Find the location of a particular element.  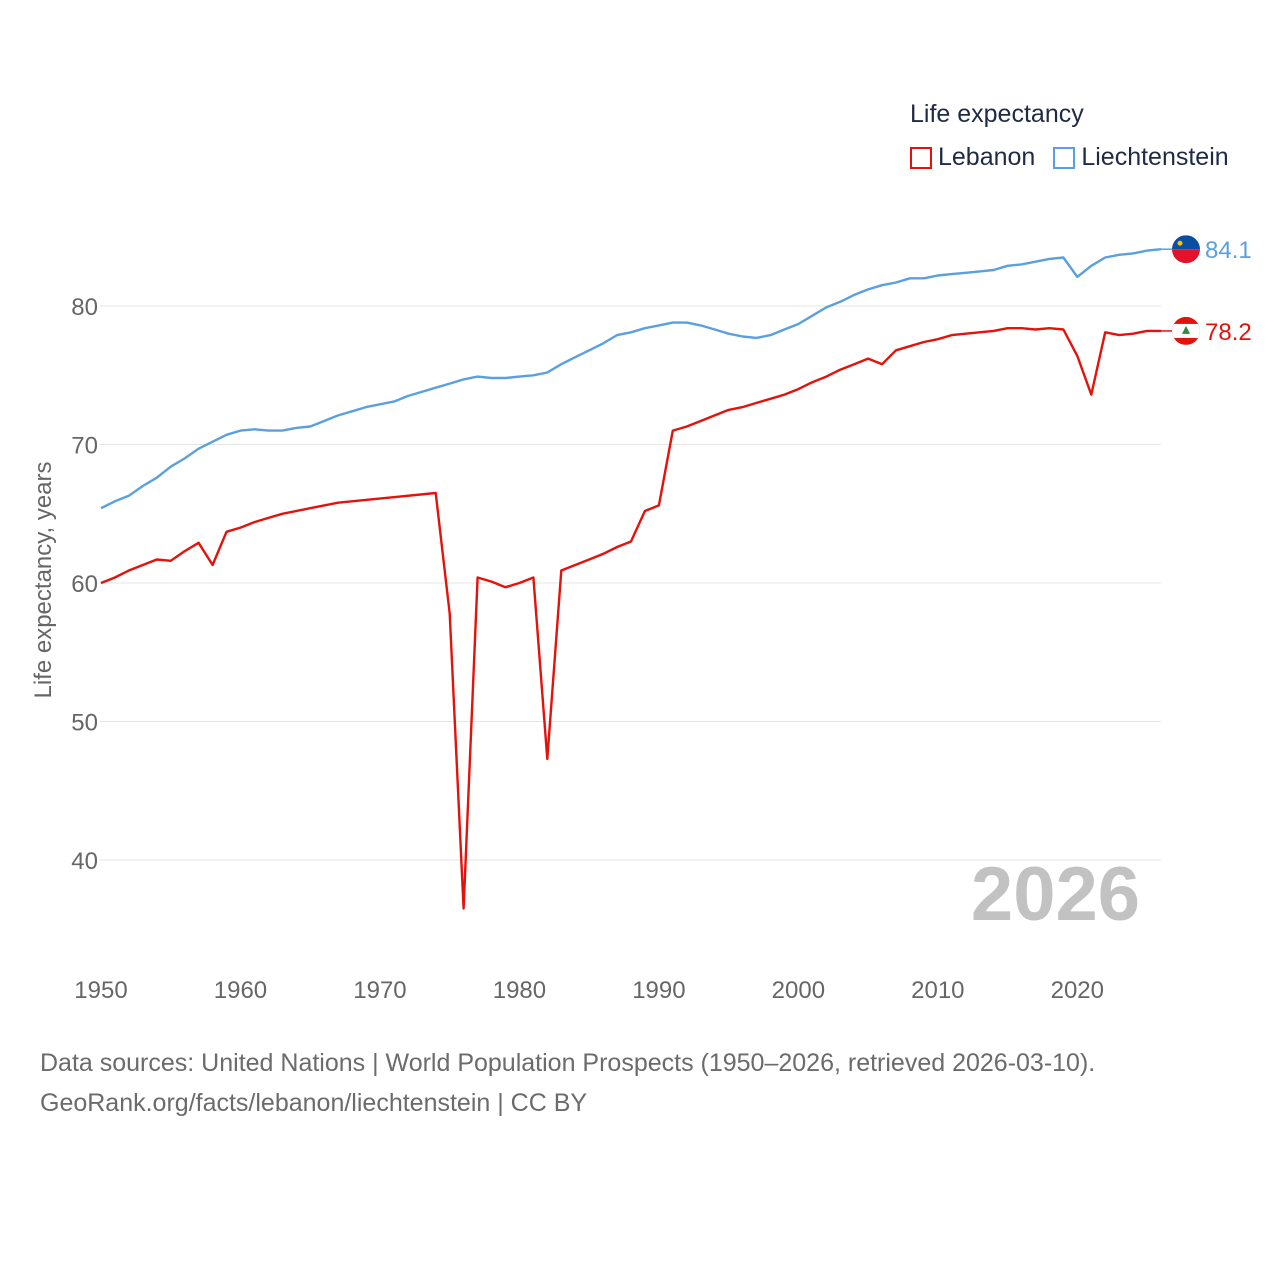

legend: Lebanon Liechtenstein is located at coordinates (1069, 157).